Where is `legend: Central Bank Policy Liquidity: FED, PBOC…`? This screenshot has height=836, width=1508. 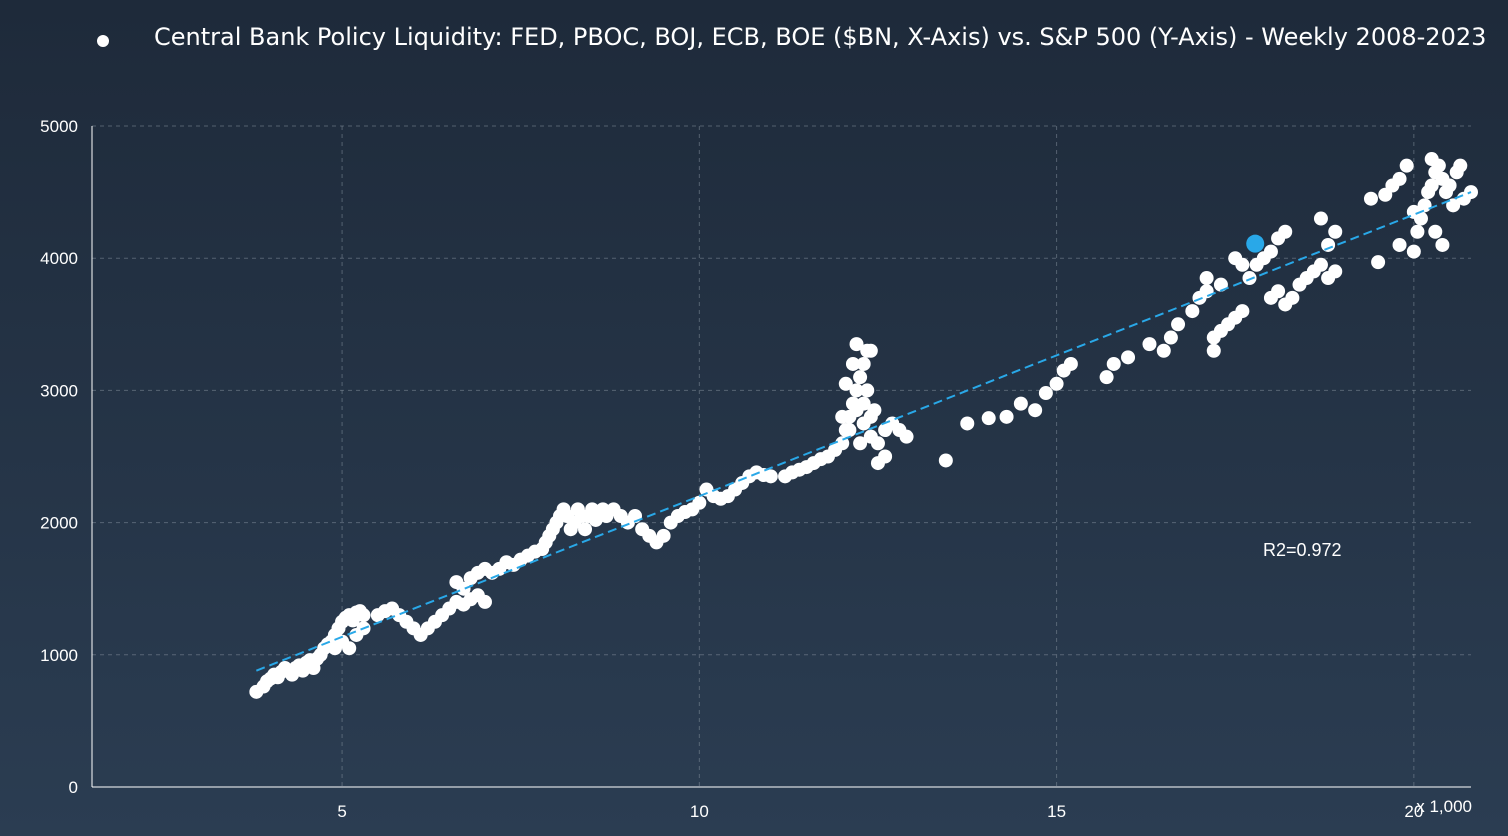 legend: Central Bank Policy Liquidity: FED, PBOC… is located at coordinates (791, 37).